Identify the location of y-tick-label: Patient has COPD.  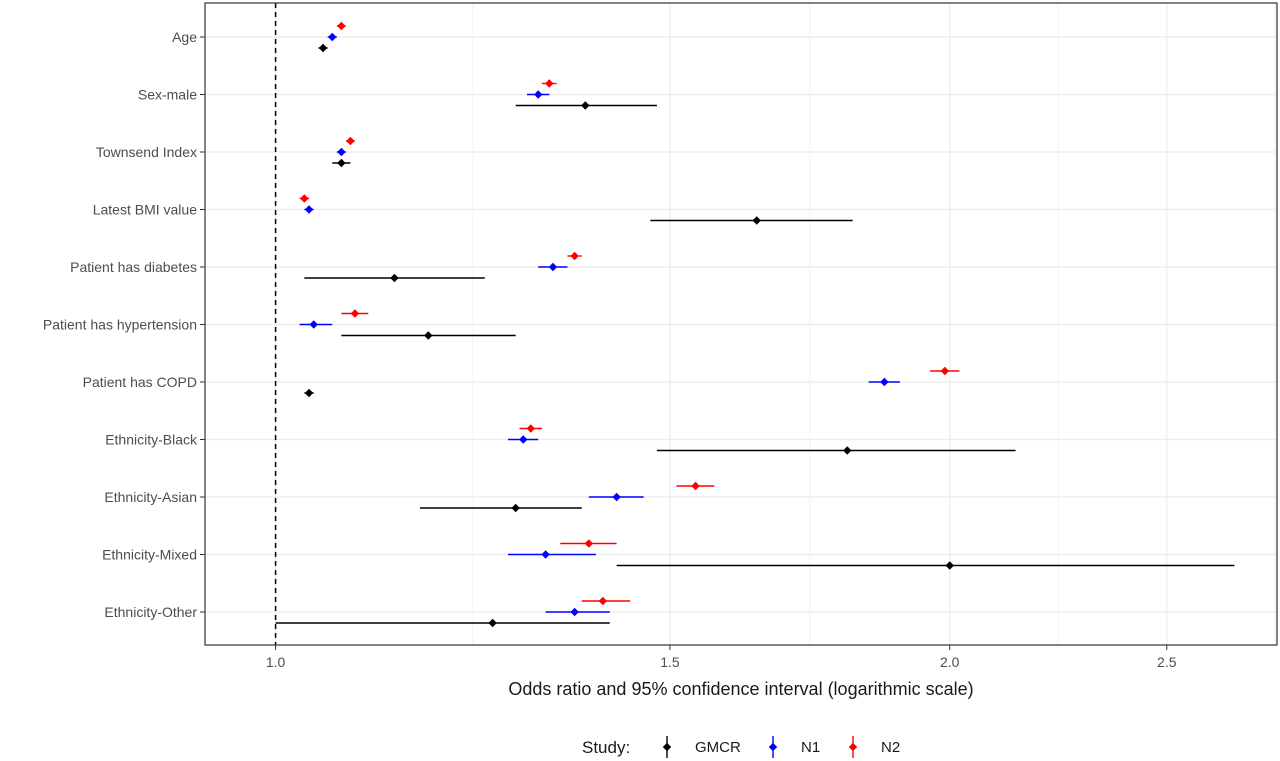
(140, 382).